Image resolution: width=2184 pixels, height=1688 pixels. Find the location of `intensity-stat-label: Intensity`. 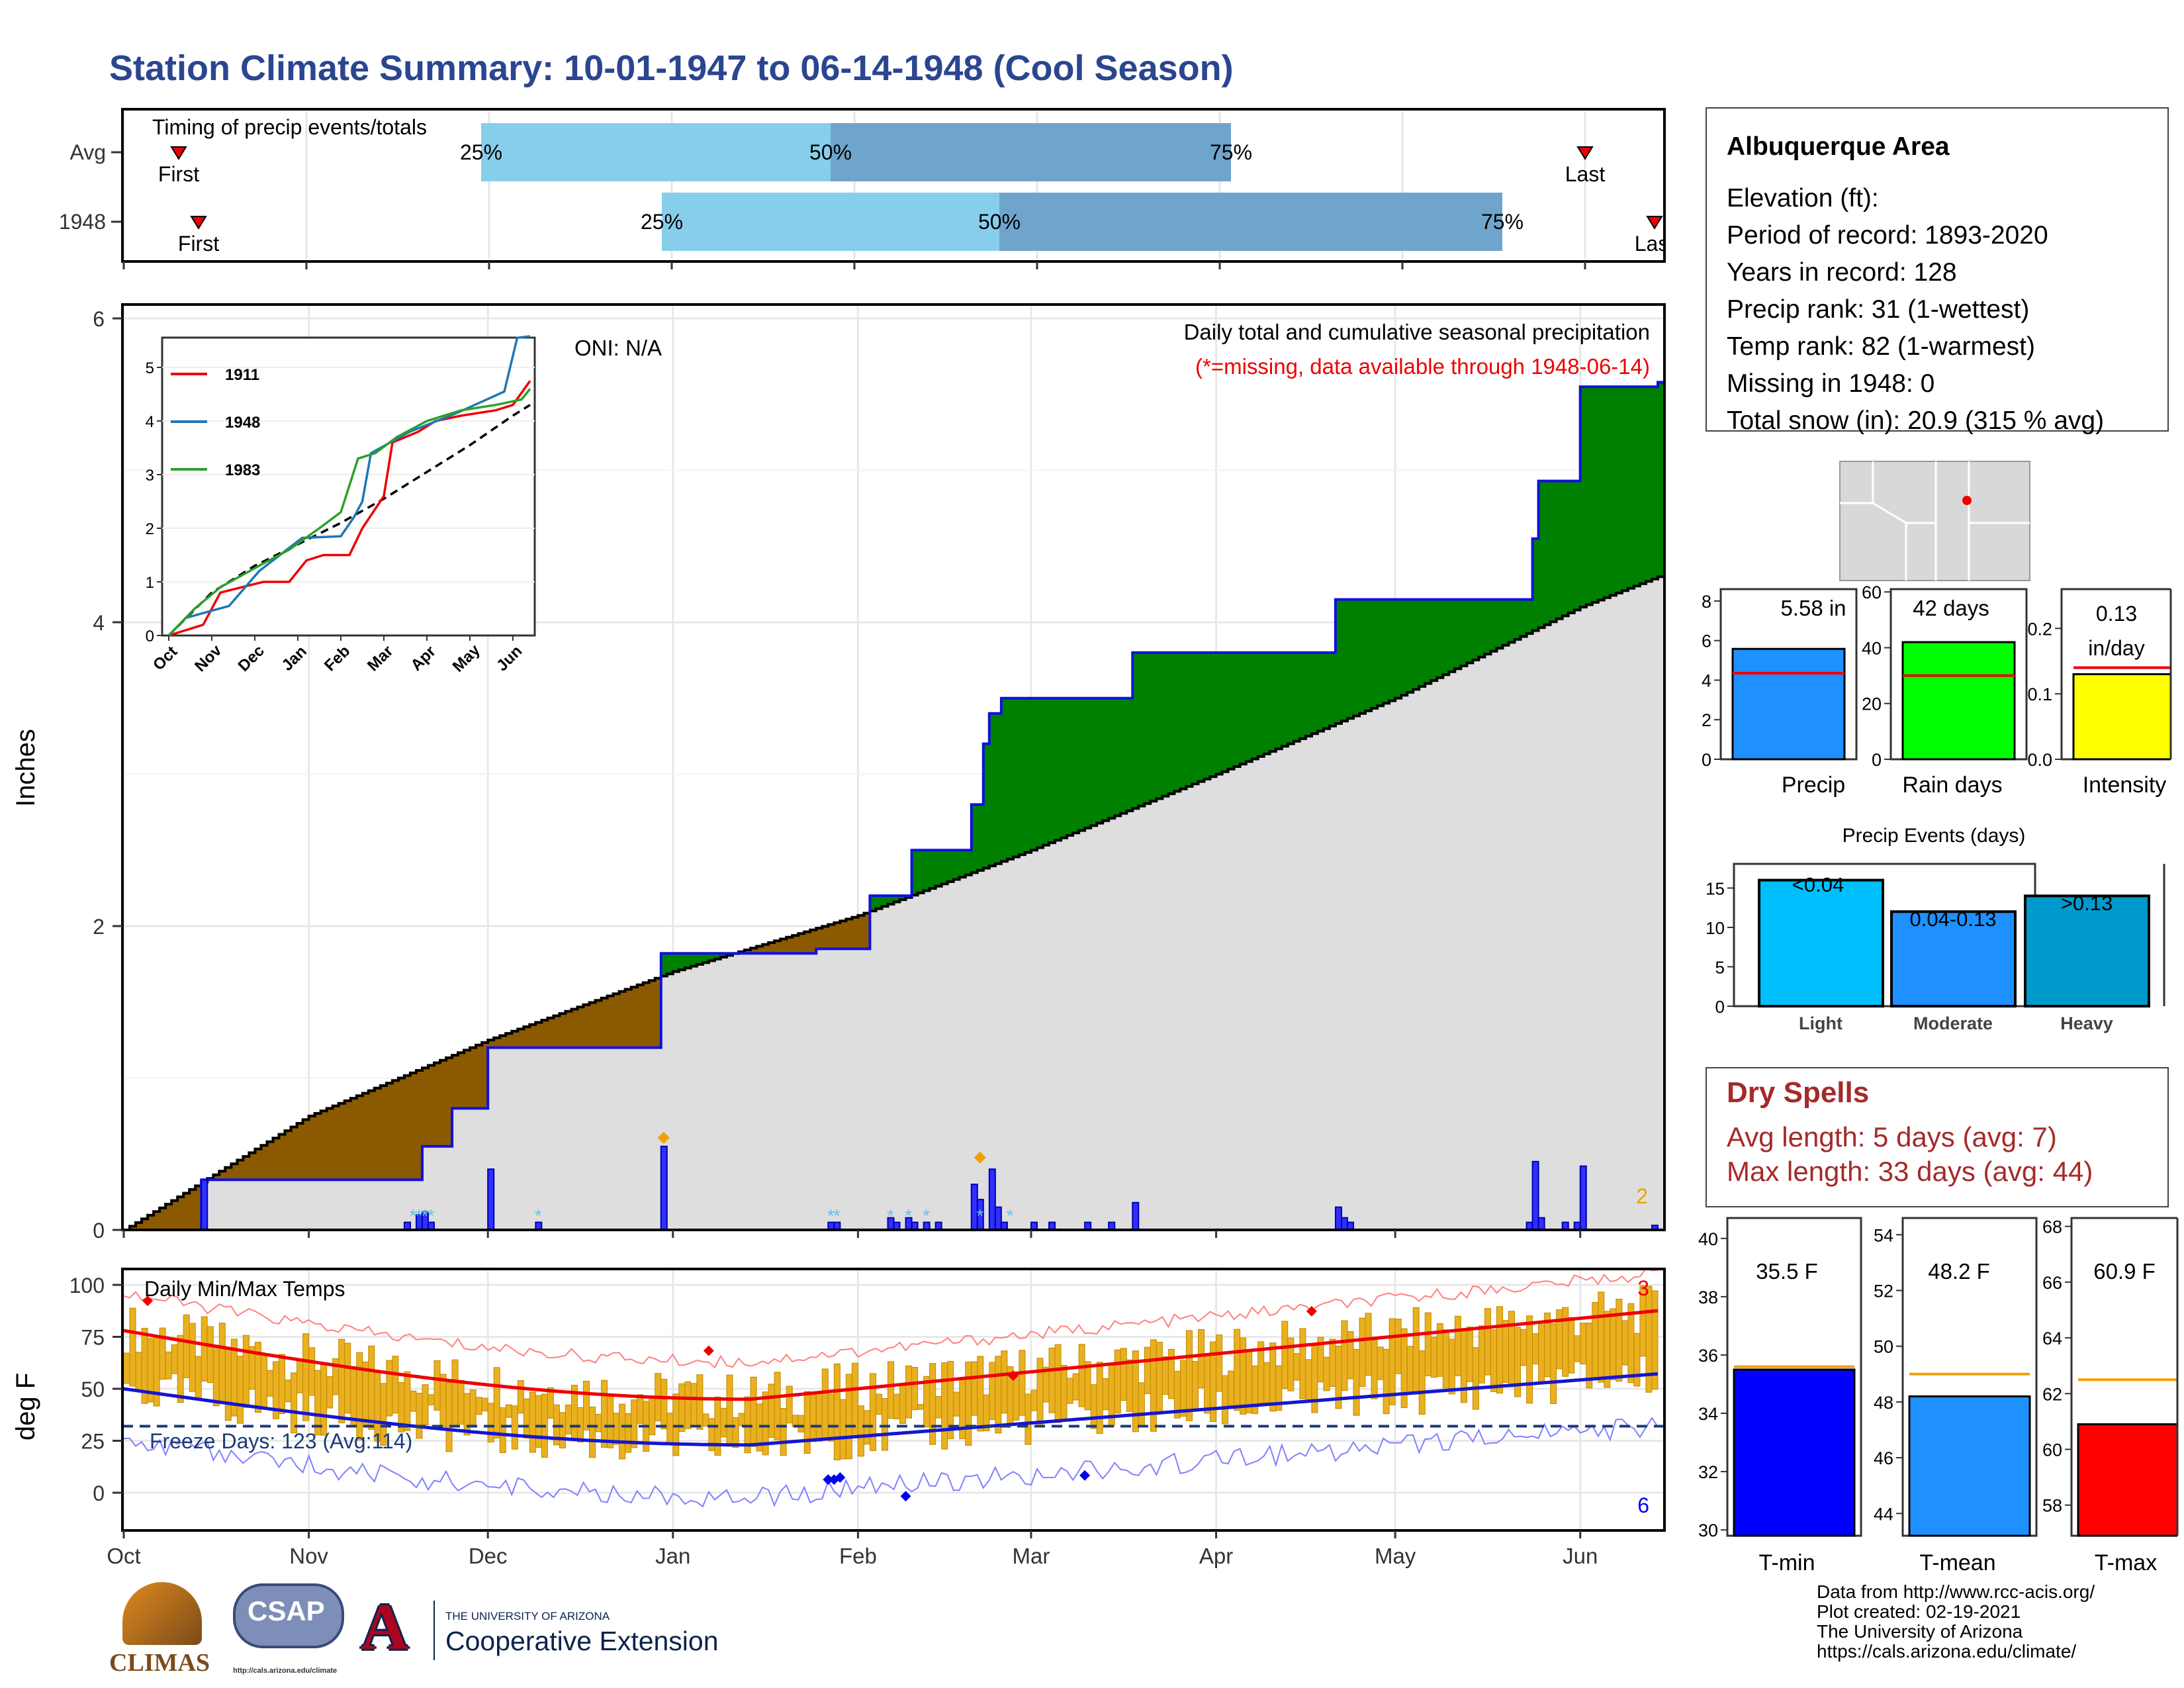

intensity-stat-label: Intensity is located at coordinates (2125, 785).